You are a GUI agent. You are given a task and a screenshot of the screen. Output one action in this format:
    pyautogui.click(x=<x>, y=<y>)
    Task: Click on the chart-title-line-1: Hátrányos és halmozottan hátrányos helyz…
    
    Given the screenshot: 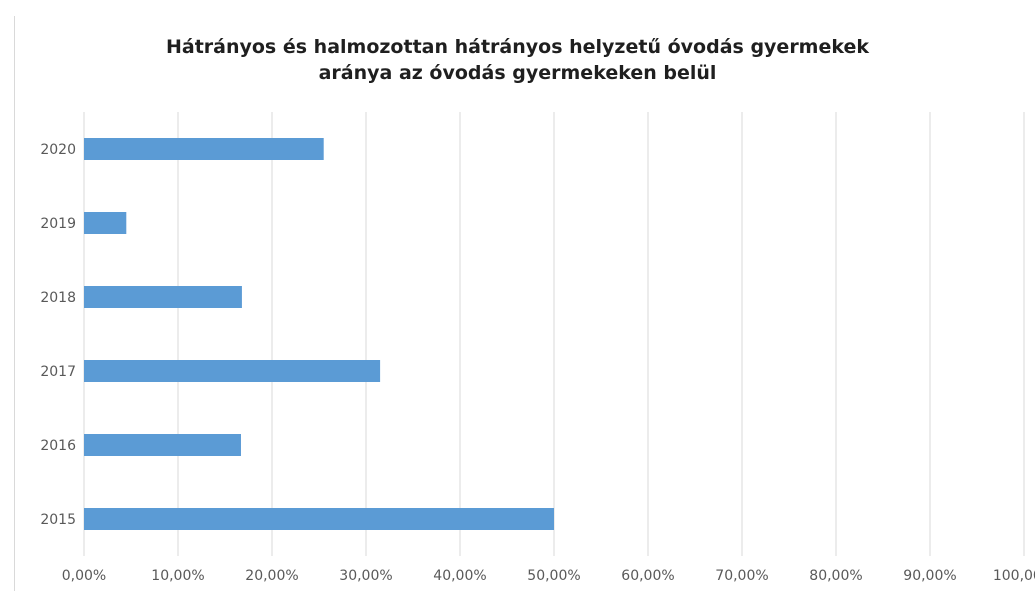 What is the action you would take?
    pyautogui.click(x=517, y=47)
    